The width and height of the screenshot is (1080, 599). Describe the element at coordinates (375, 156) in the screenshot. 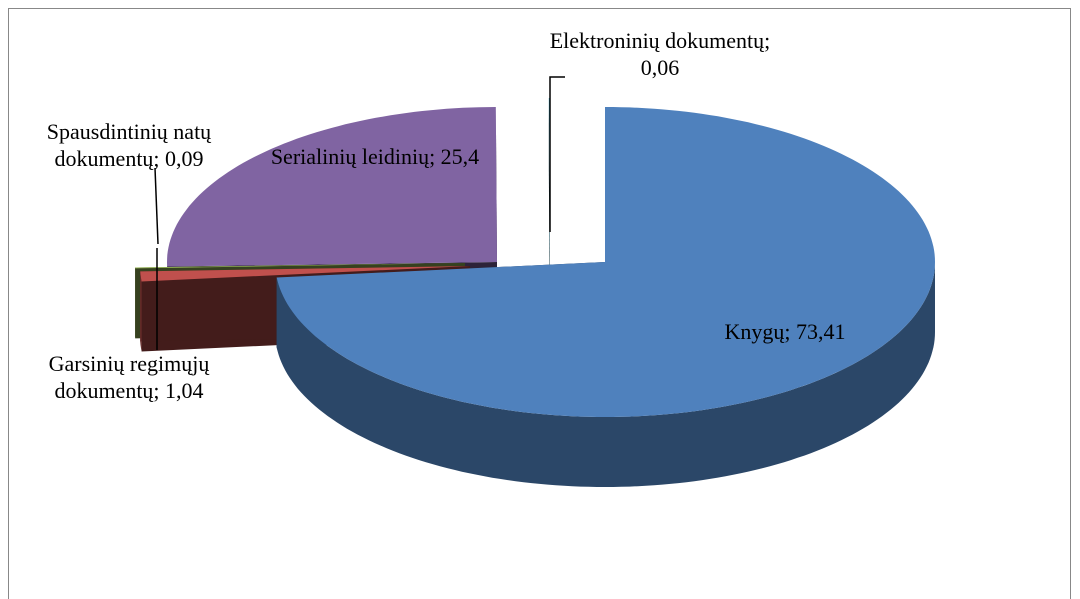

I see `data-label: Serialinių leidinių; 25,4` at that location.